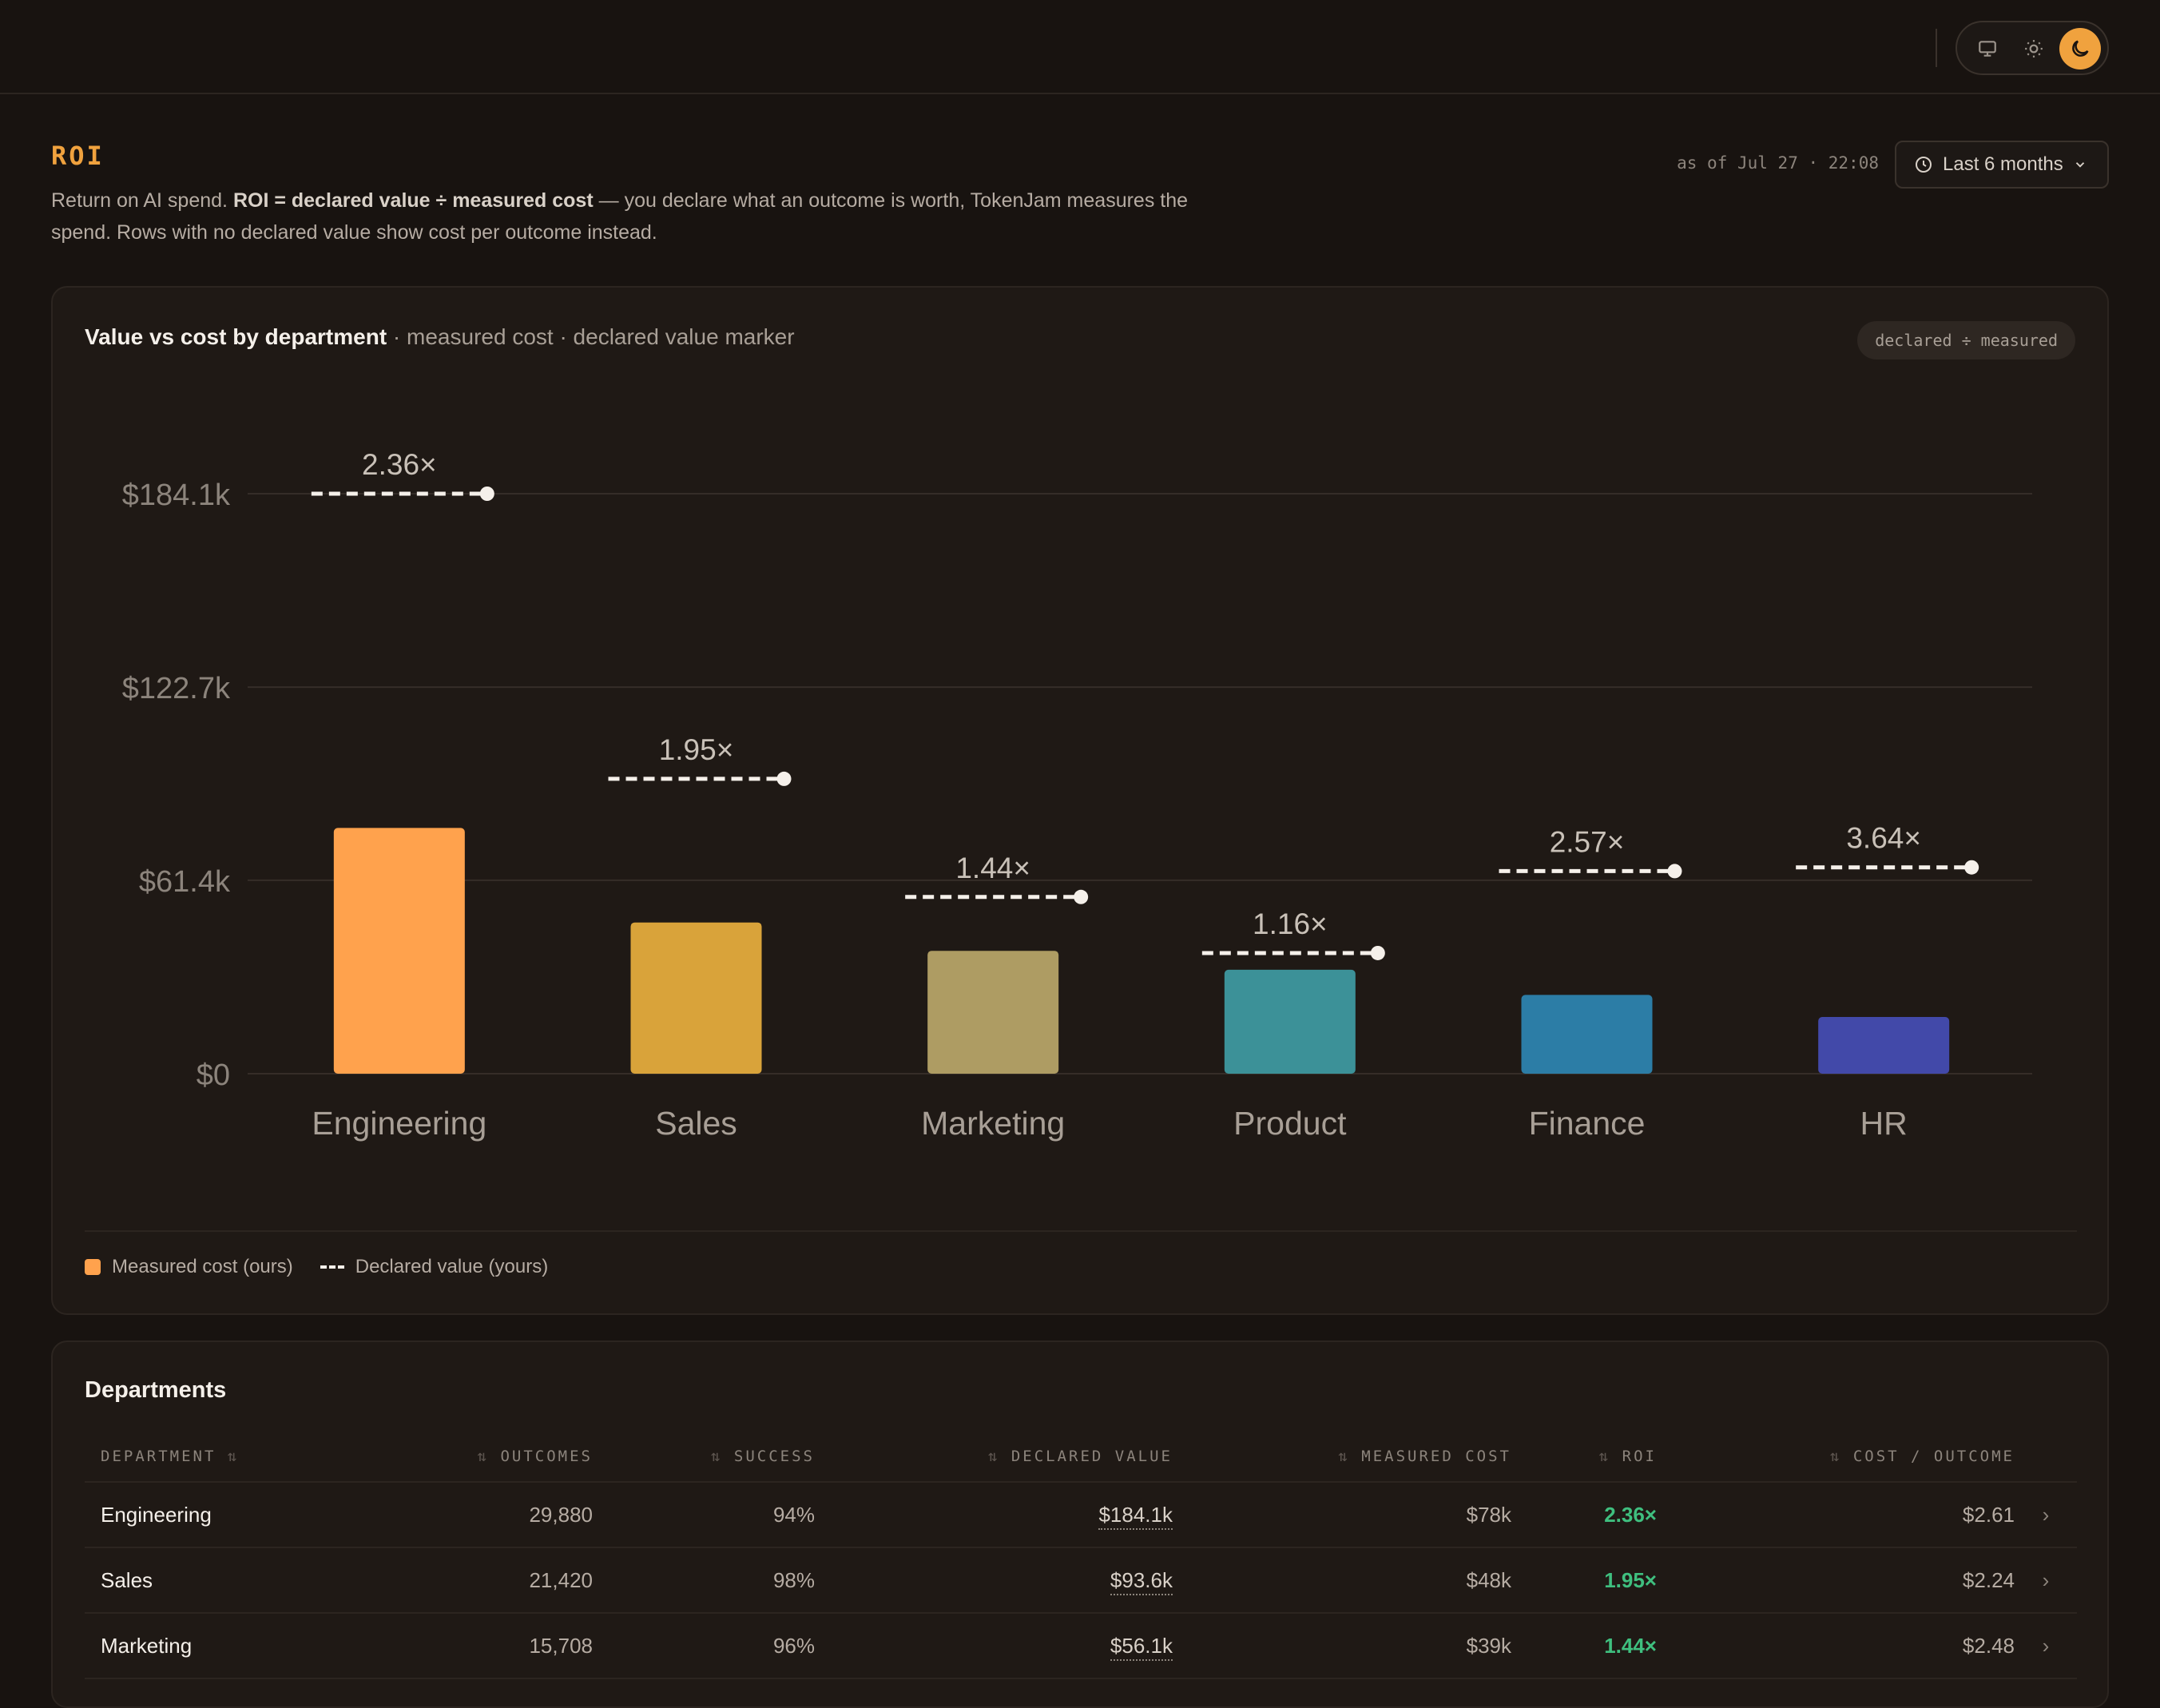 This screenshot has width=2160, height=1708. Describe the element at coordinates (704, 1515) in the screenshot. I see `success-cell: 94%` at that location.